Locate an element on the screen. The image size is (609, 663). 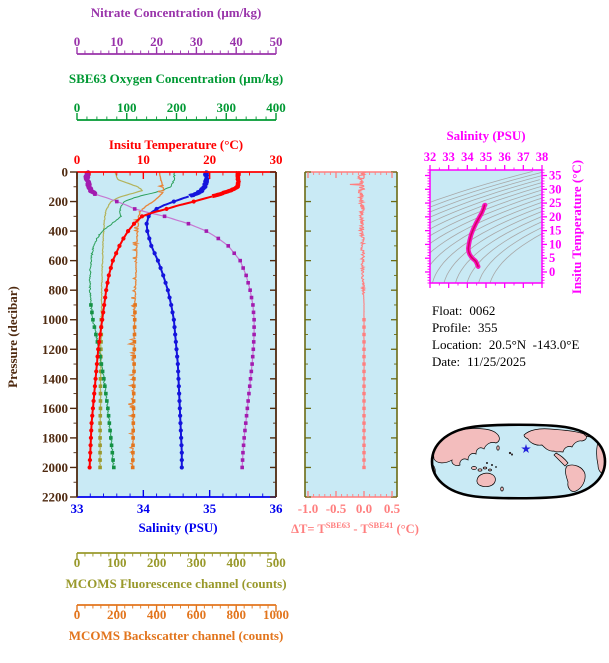
date-value: 11/25/2025 is located at coordinates (496, 361).